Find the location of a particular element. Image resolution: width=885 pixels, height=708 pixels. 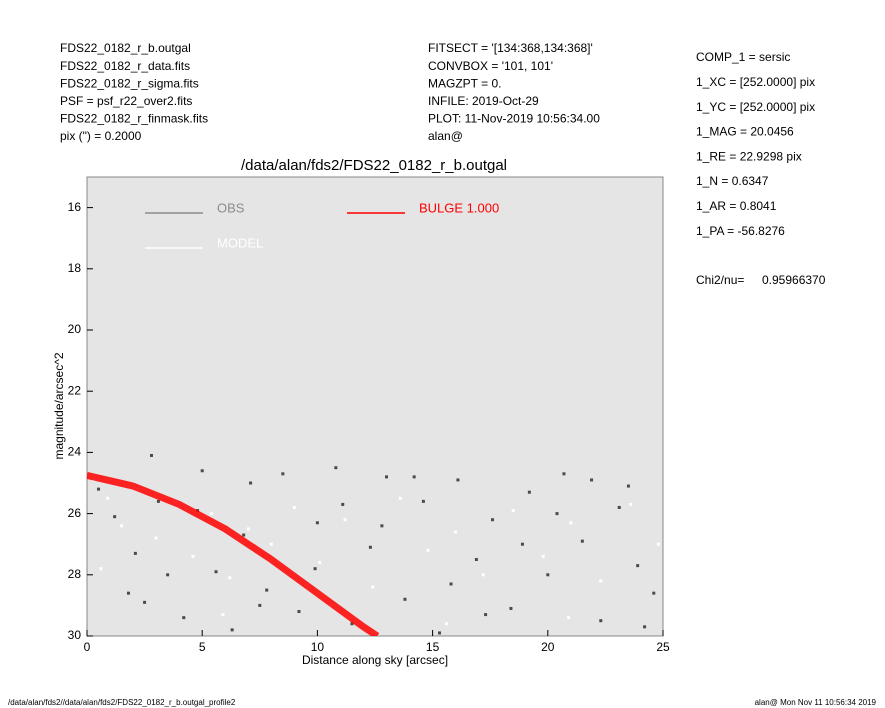

chart-title: /data/alan/fds2/FDS22_0182_r_b.outgal is located at coordinates (374, 165).